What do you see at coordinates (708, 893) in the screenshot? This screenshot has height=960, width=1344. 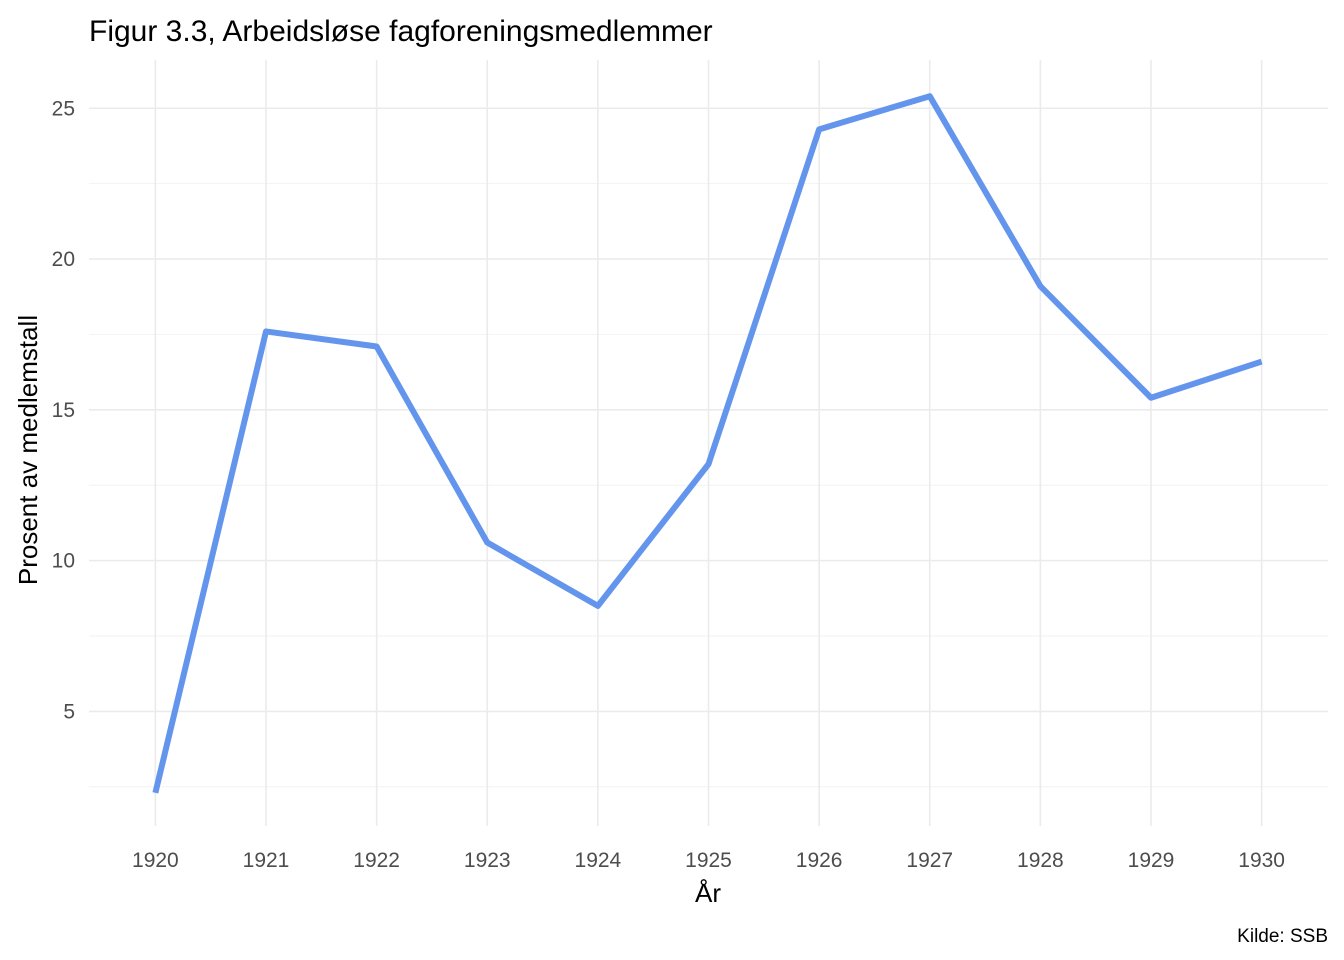 I see `x-axis-title: År` at bounding box center [708, 893].